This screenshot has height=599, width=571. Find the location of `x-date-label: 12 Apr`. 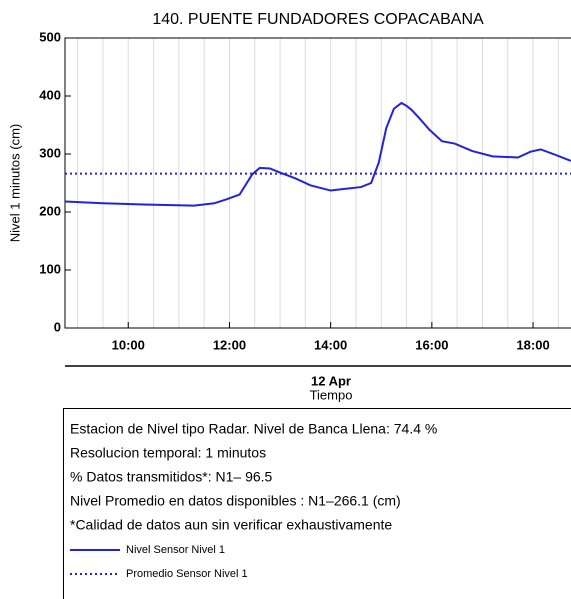

x-date-label: 12 Apr is located at coordinates (331, 380).